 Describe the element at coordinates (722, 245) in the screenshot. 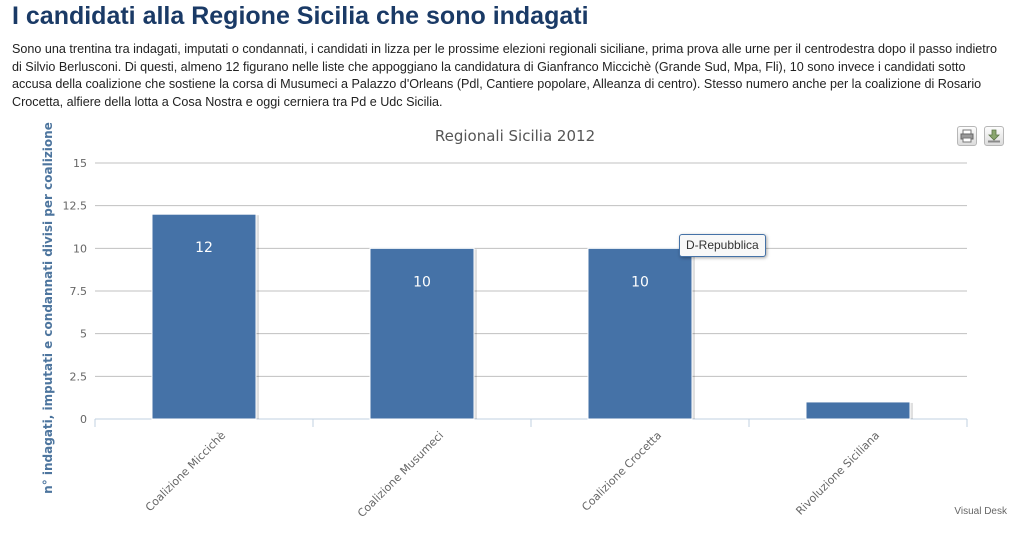

I see `chart-tooltip: D-Repubblica` at that location.